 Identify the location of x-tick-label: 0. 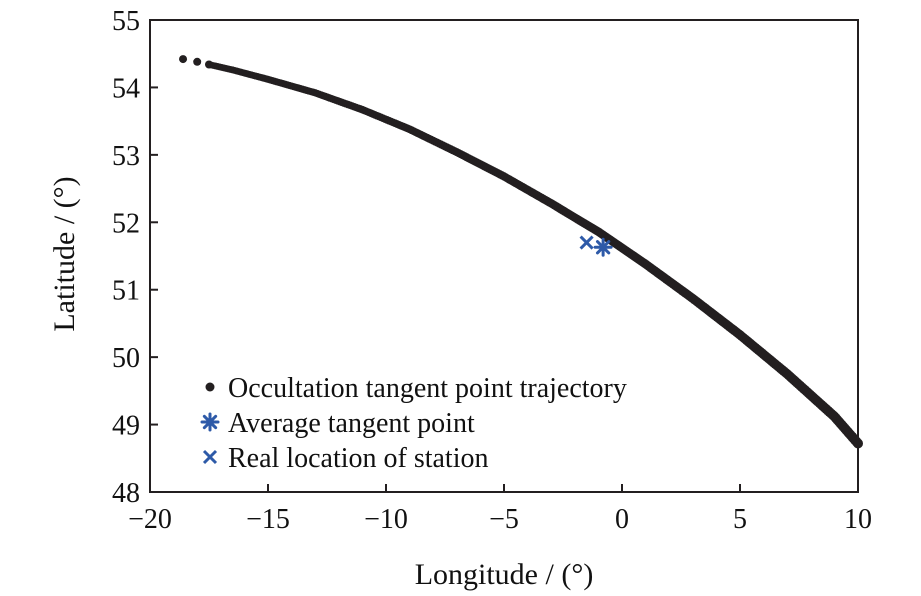
(622, 519).